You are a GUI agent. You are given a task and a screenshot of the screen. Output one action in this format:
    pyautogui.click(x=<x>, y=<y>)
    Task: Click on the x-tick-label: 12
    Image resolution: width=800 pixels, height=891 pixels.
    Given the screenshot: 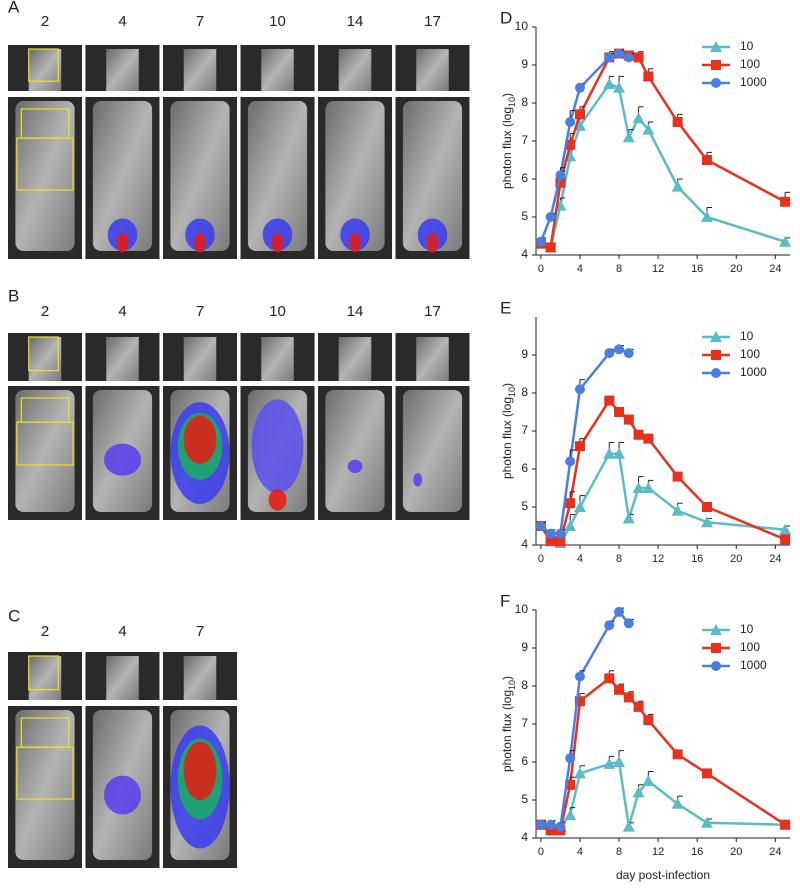 What is the action you would take?
    pyautogui.click(x=658, y=269)
    